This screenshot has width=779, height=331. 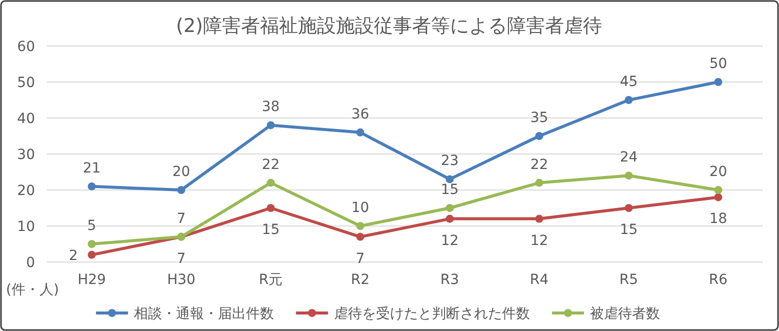 What do you see at coordinates (271, 107) in the screenshot?
I see `data-label: 38` at bounding box center [271, 107].